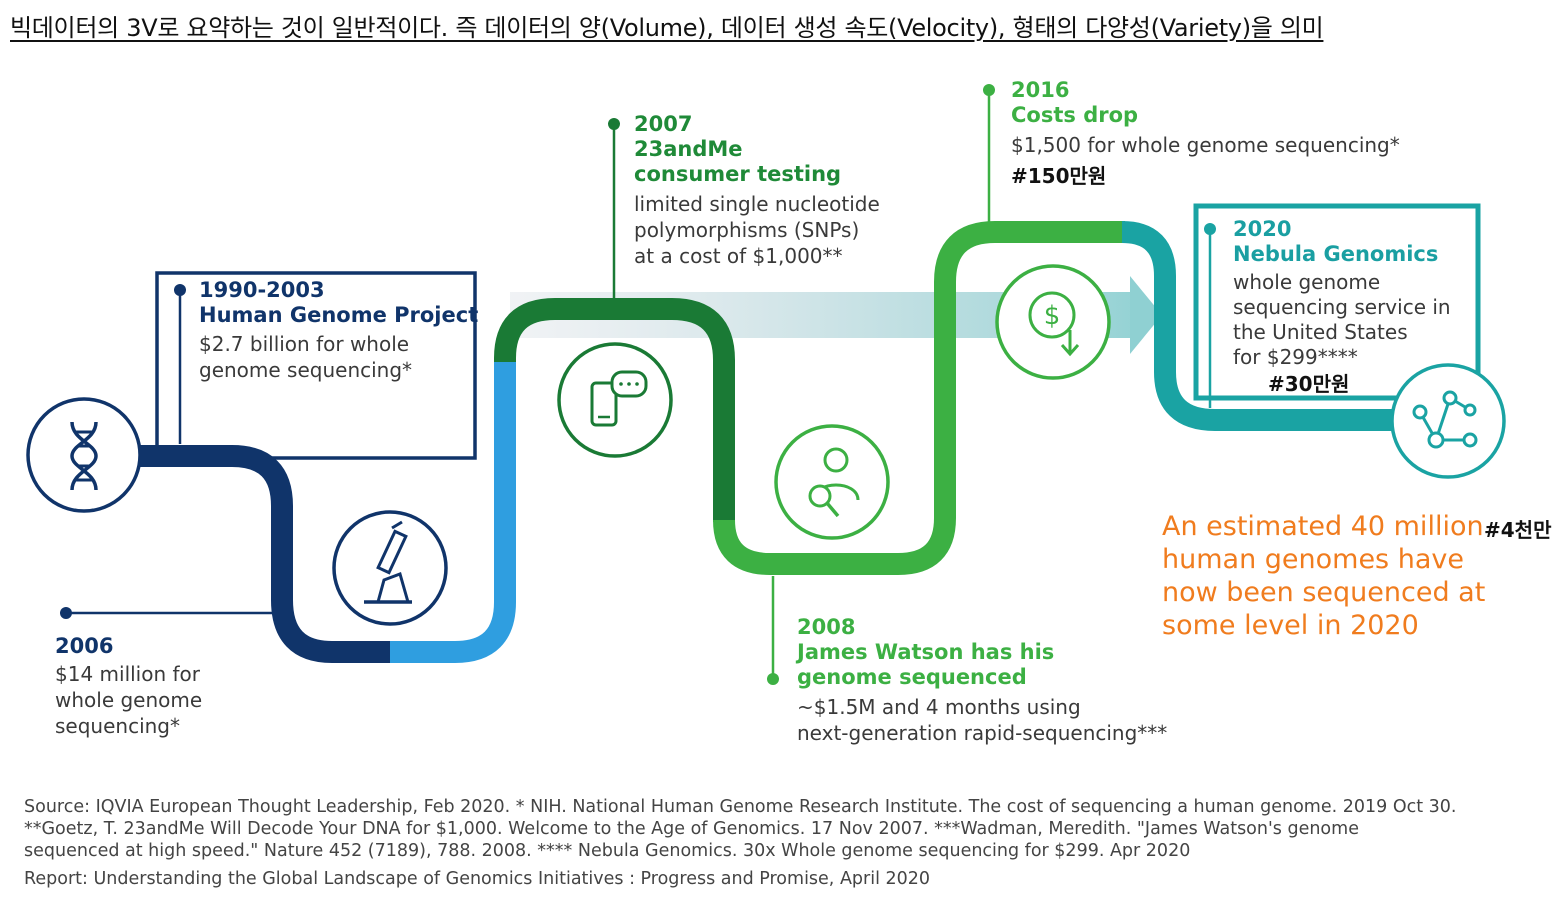 The height and width of the screenshot is (902, 1567). I want to click on estimate-note: #4천만, so click(1518, 530).